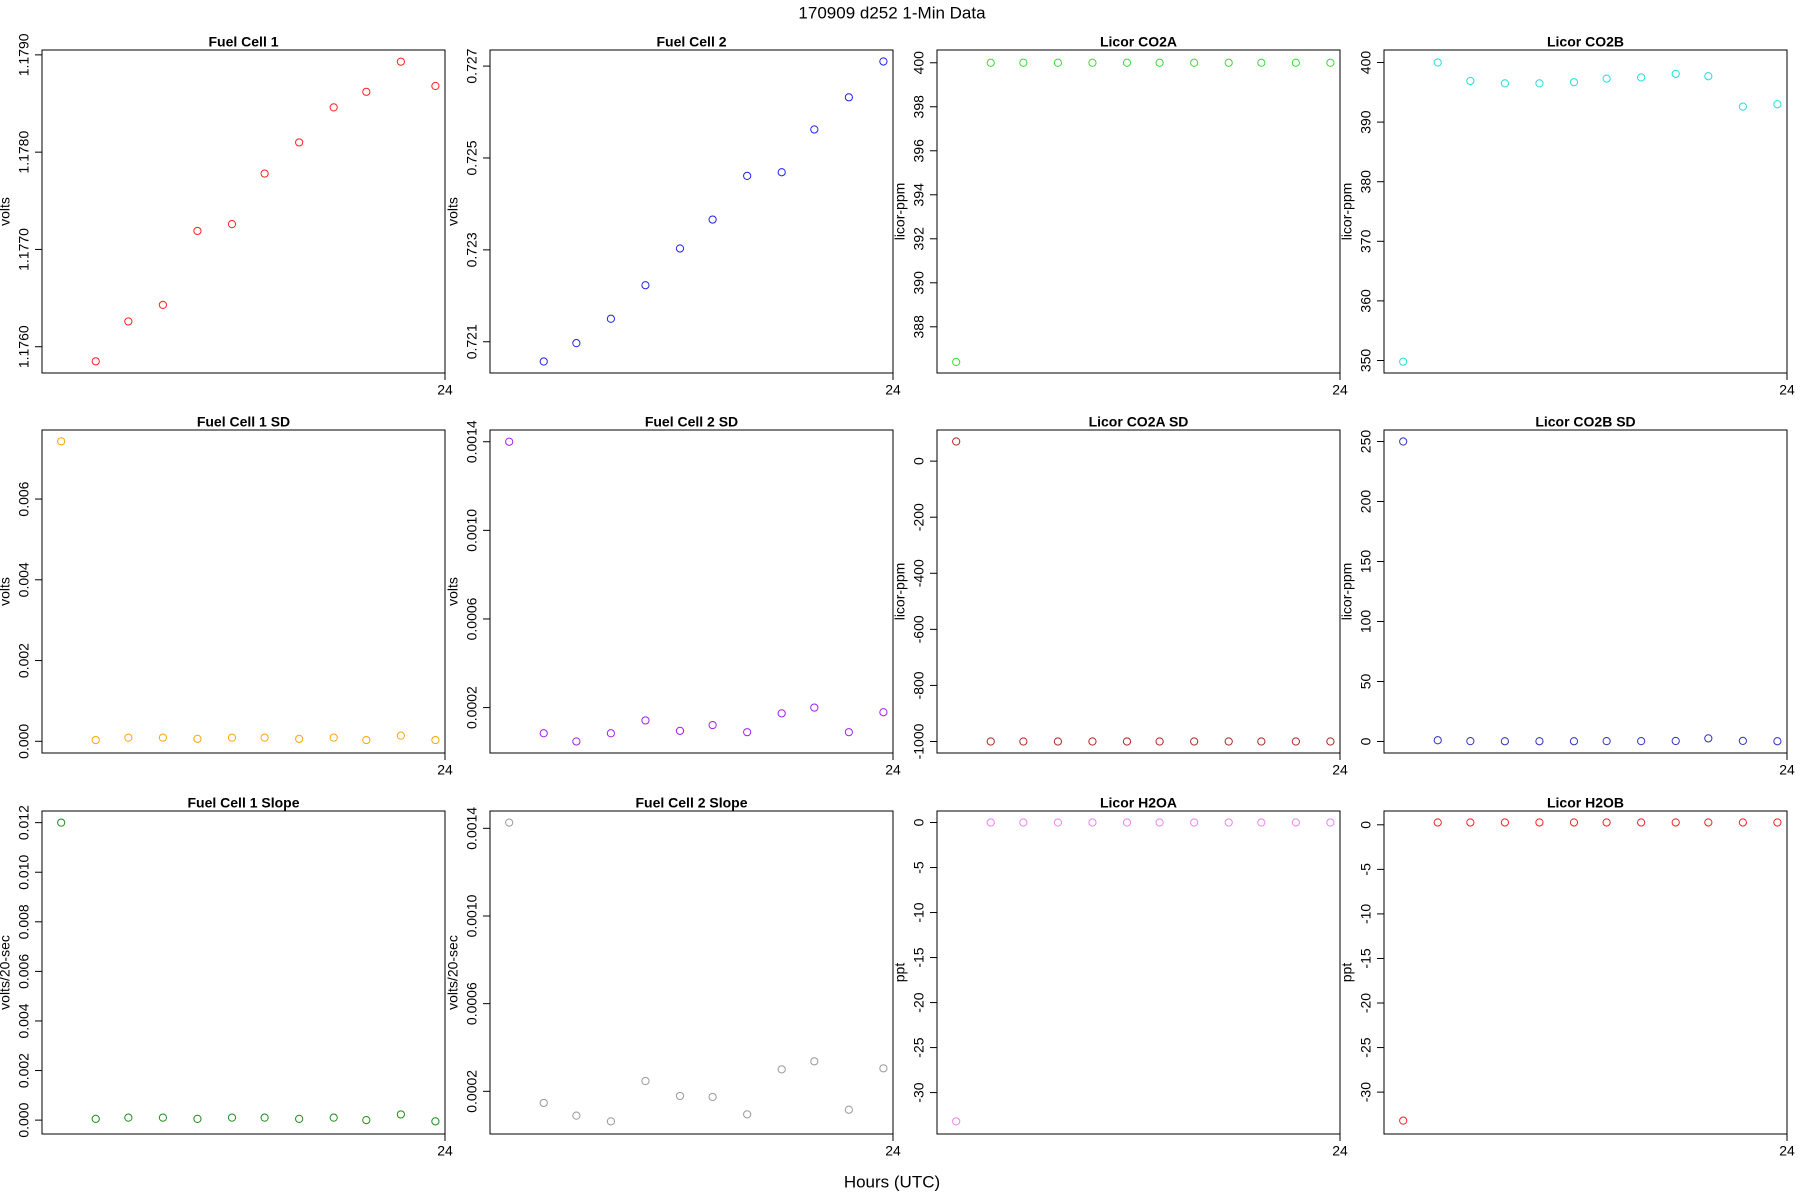 This screenshot has width=1800, height=1200. What do you see at coordinates (6, 591) in the screenshot?
I see `y-axis-label: volts` at bounding box center [6, 591].